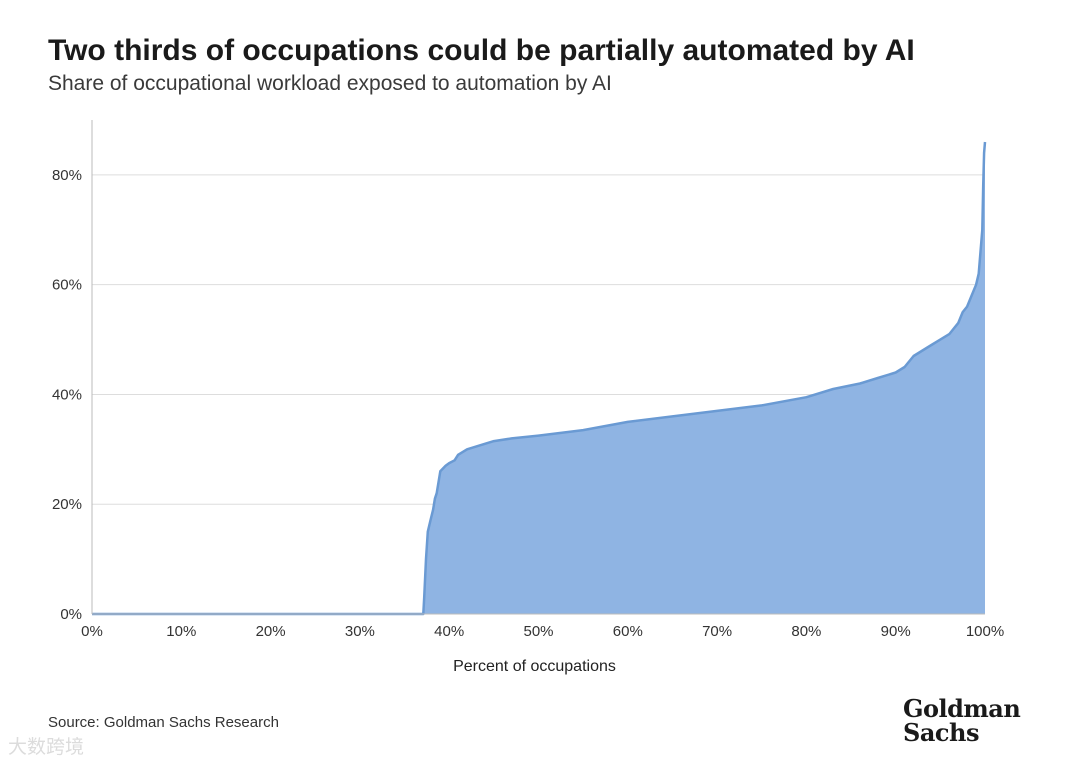  Describe the element at coordinates (360, 631) in the screenshot. I see `x-tick-label: 30%` at that location.